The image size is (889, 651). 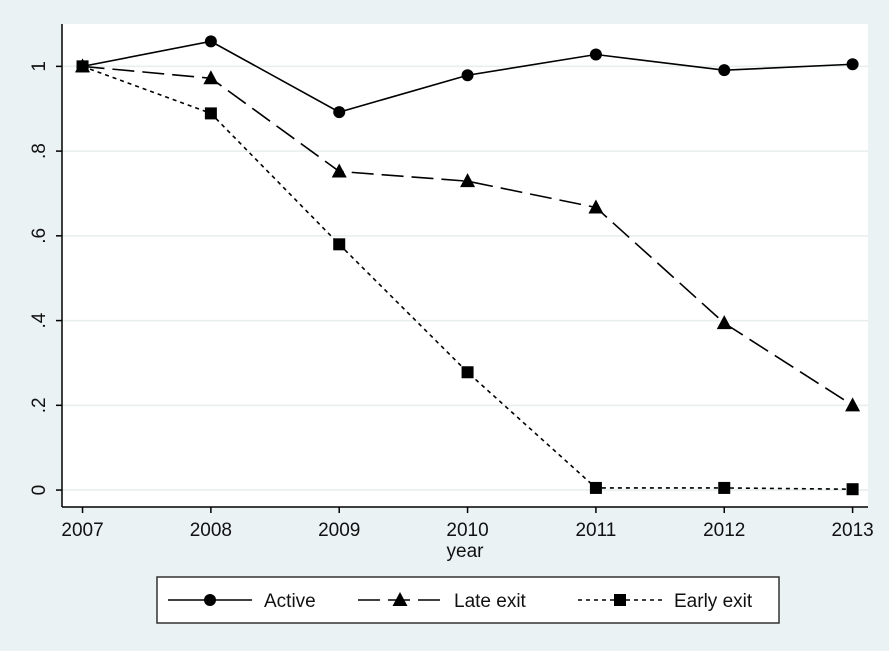 I want to click on y-tick-label: .6, so click(x=39, y=236).